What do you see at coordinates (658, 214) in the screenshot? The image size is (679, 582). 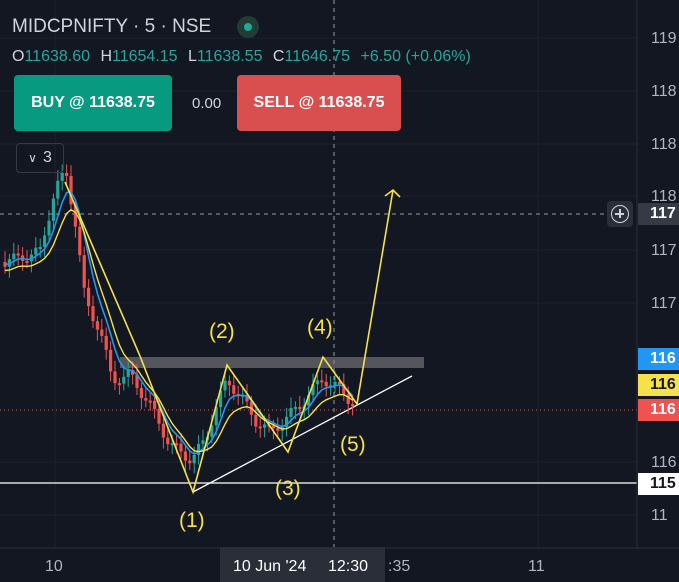 I see `crosshair-price-badge: 117` at bounding box center [658, 214].